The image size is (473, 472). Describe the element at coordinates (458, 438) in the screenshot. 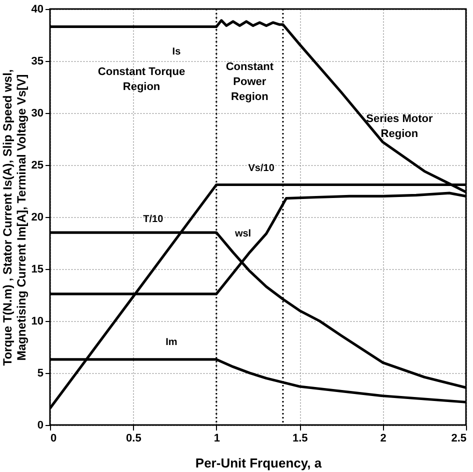

I see `x-tick-label: 2.5` at that location.